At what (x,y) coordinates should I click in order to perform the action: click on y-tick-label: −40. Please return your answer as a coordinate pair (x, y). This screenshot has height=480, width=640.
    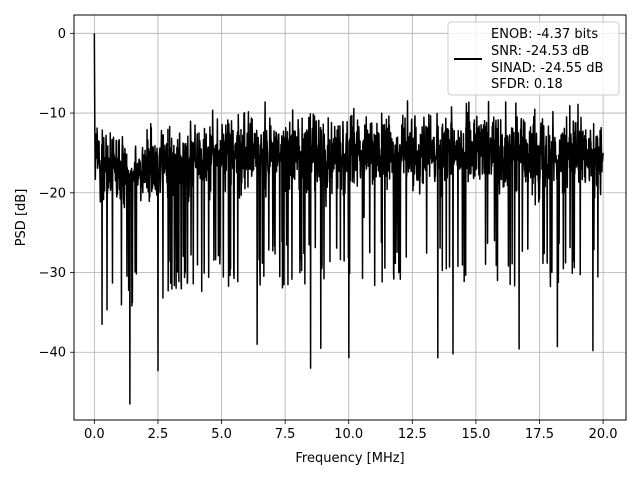
    Looking at the image, I should click on (52, 353).